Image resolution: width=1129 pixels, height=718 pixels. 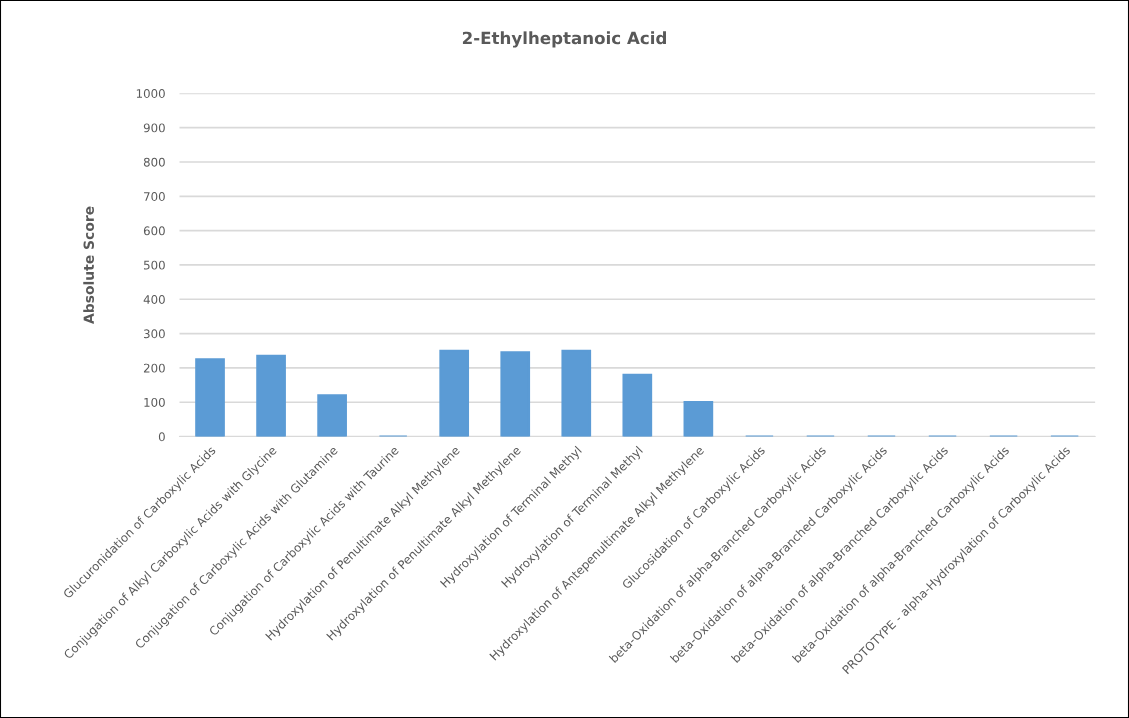 I want to click on y-axis-title: Absolute Score, so click(x=88, y=265).